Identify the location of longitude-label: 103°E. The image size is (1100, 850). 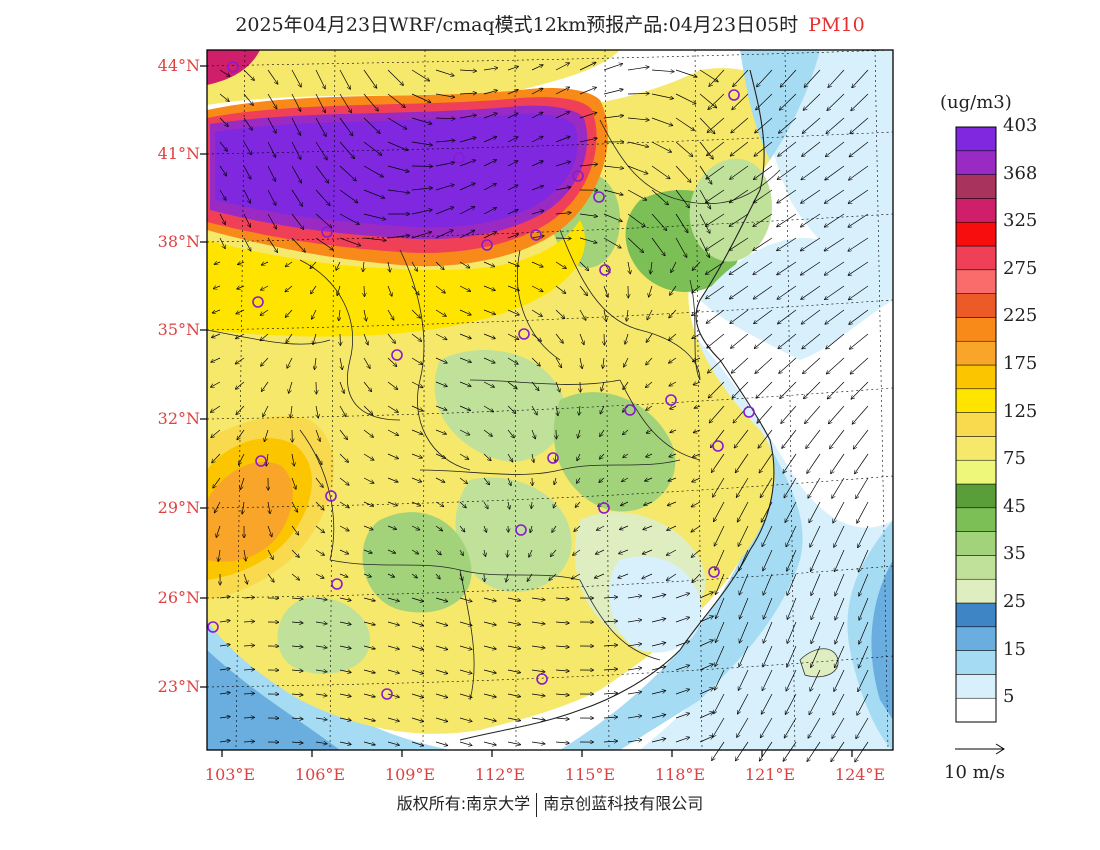
(230, 774).